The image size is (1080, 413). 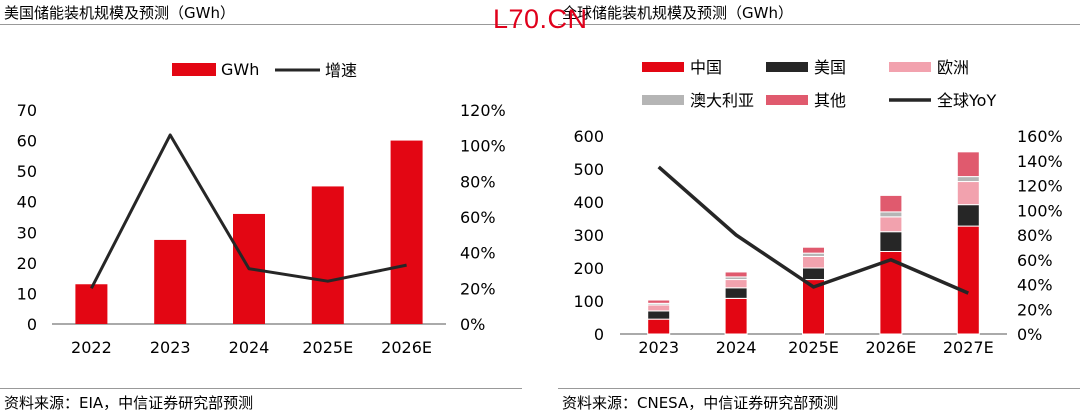 I want to click on right-chart-title: 全球储能装机规模及预测（GWh）, so click(x=677, y=13).